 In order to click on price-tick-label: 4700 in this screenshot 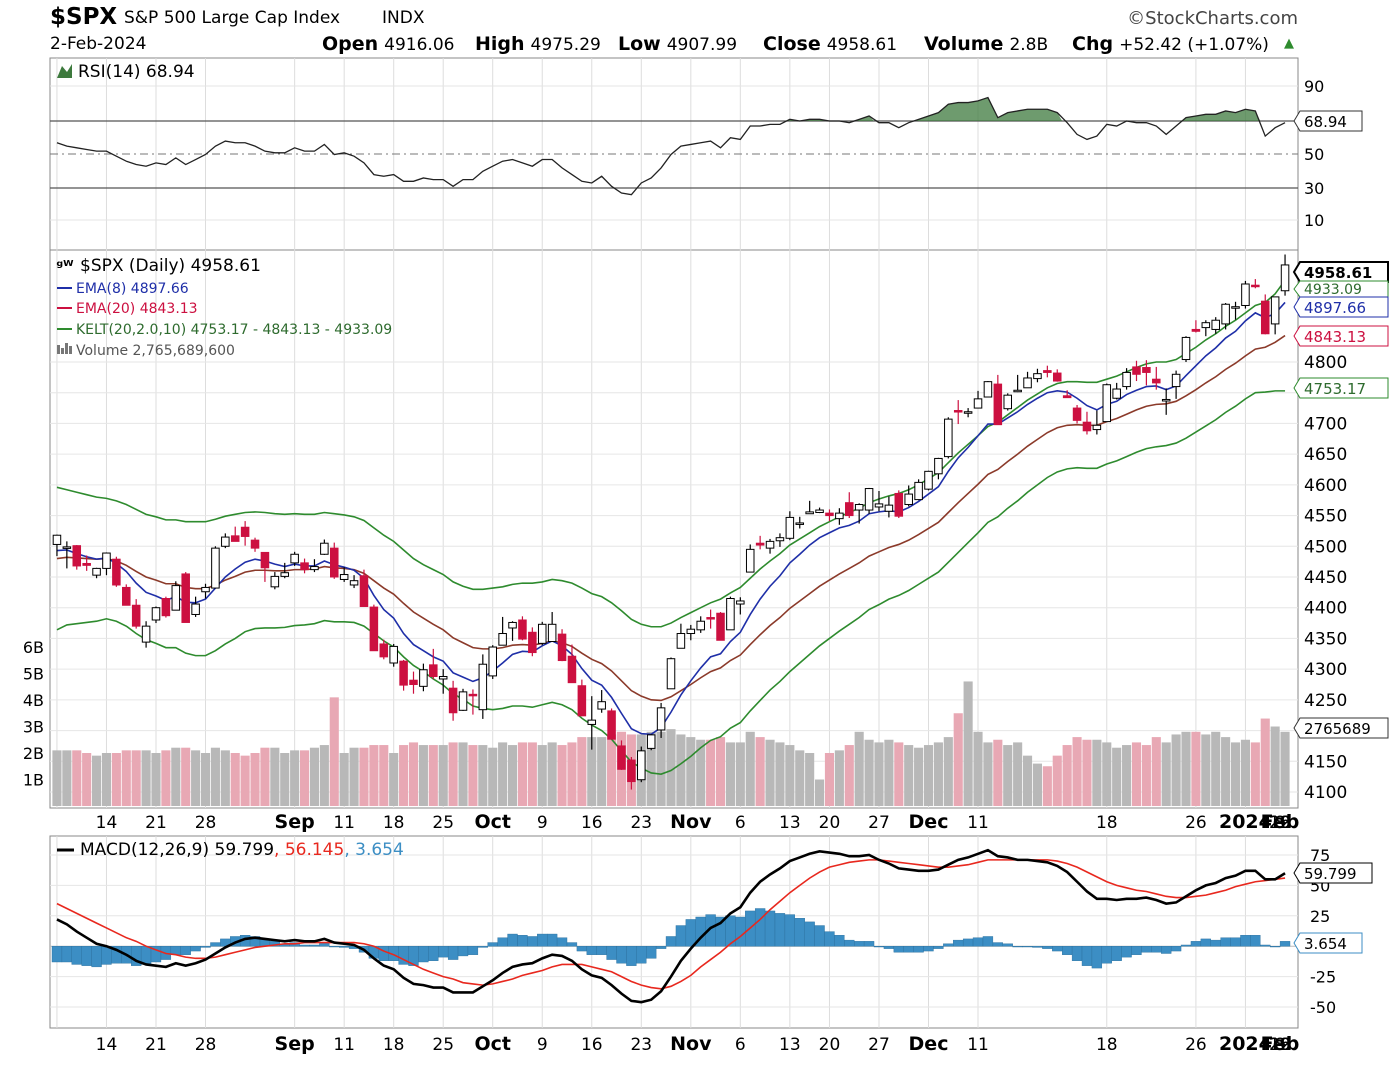, I will do `click(1325, 424)`.